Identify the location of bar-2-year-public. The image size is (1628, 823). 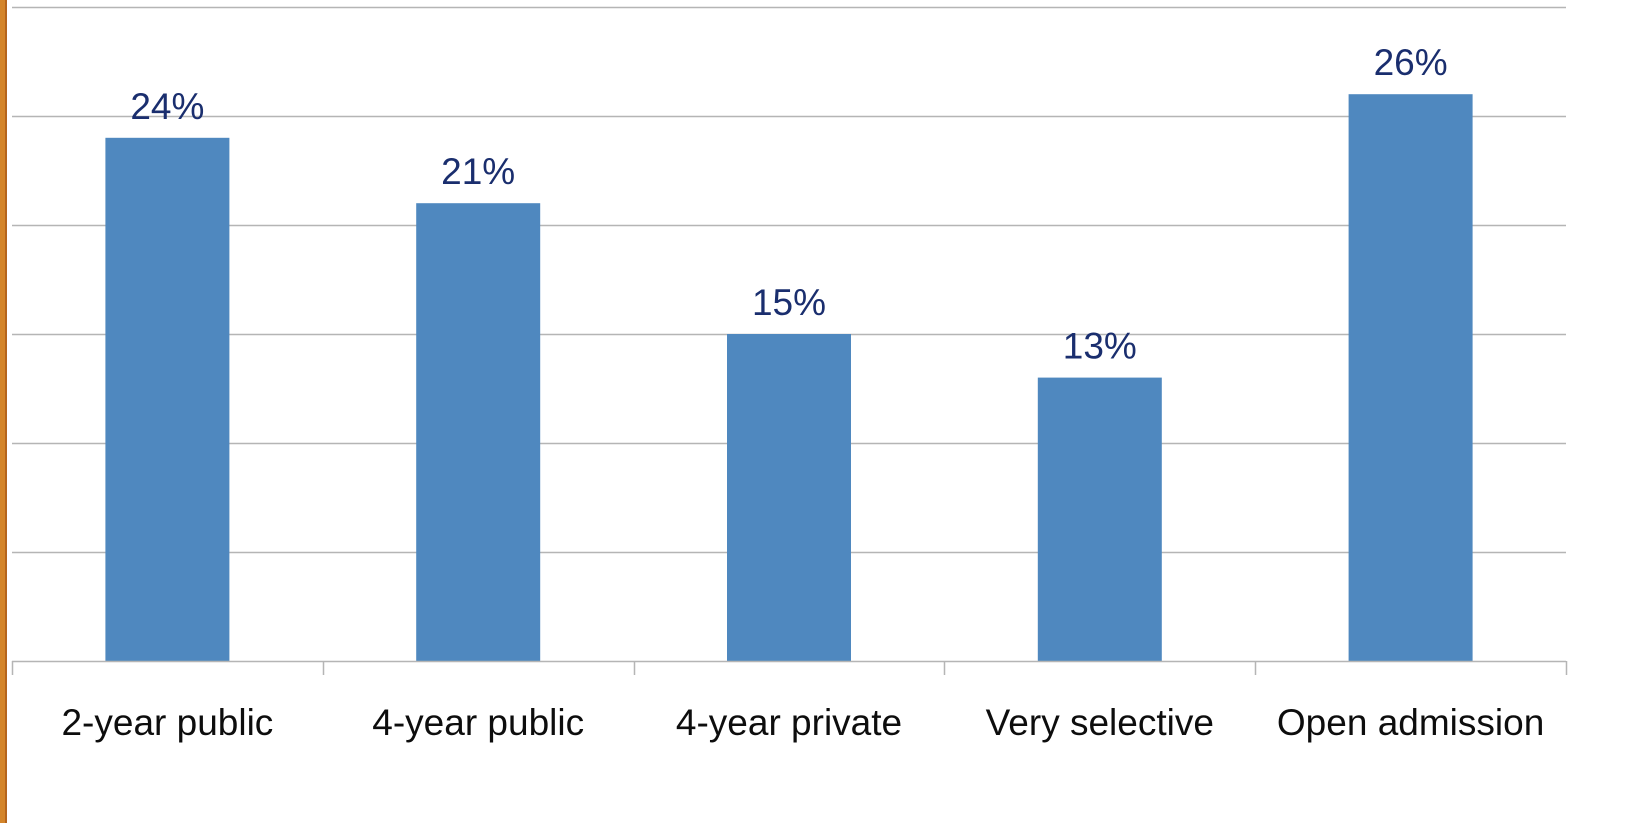
(167, 399).